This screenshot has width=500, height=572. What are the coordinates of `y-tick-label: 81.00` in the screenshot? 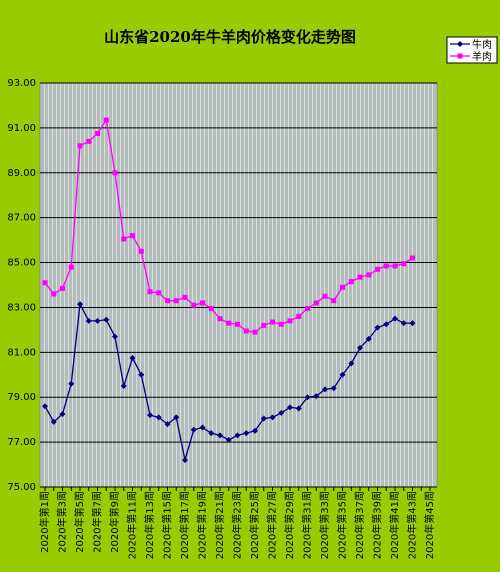 It's located at (21, 352).